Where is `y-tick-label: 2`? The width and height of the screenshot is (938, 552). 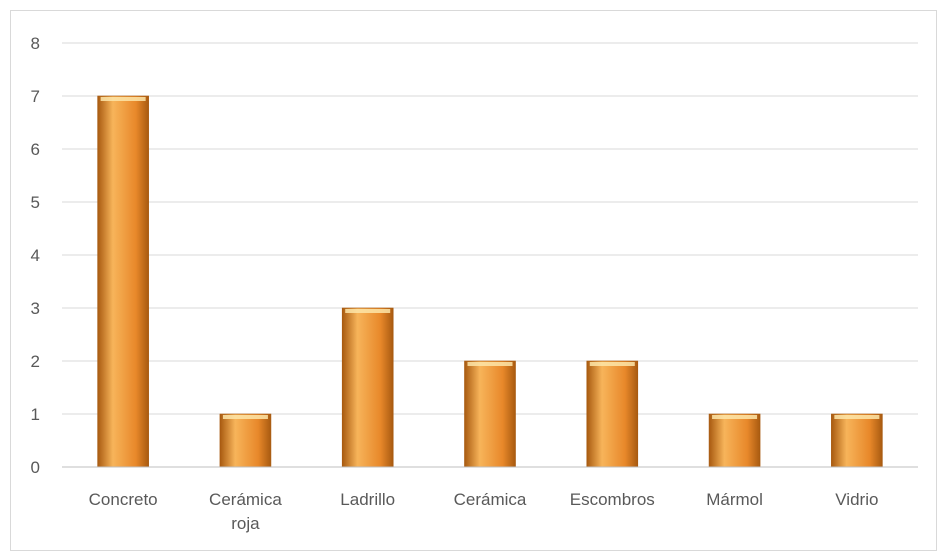
y-tick-label: 2 is located at coordinates (35, 361).